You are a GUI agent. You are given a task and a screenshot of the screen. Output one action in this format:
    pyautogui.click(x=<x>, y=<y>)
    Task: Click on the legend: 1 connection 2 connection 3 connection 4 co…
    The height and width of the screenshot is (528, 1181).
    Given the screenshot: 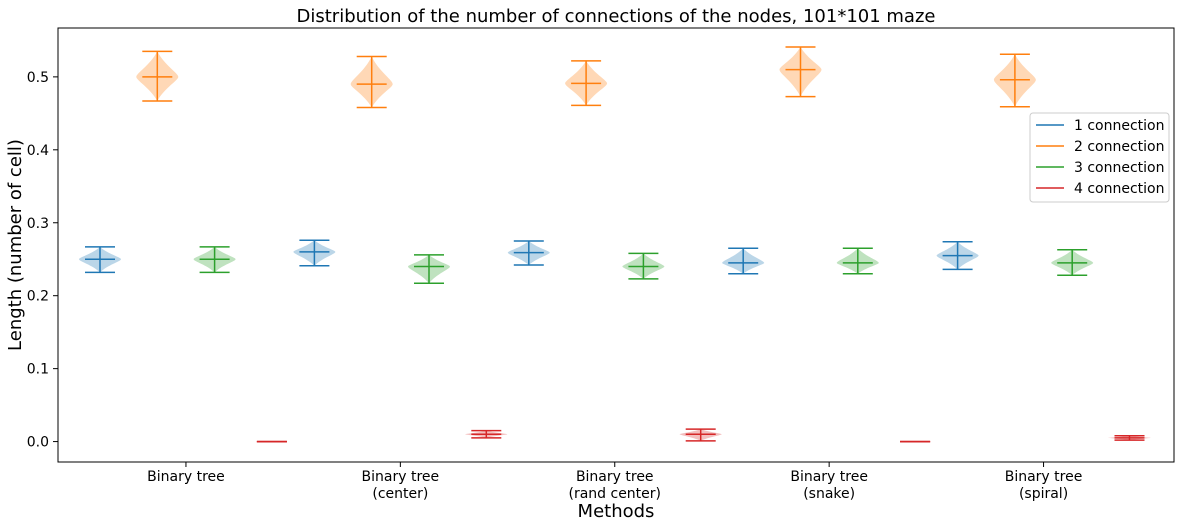 What is the action you would take?
    pyautogui.click(x=1099, y=157)
    